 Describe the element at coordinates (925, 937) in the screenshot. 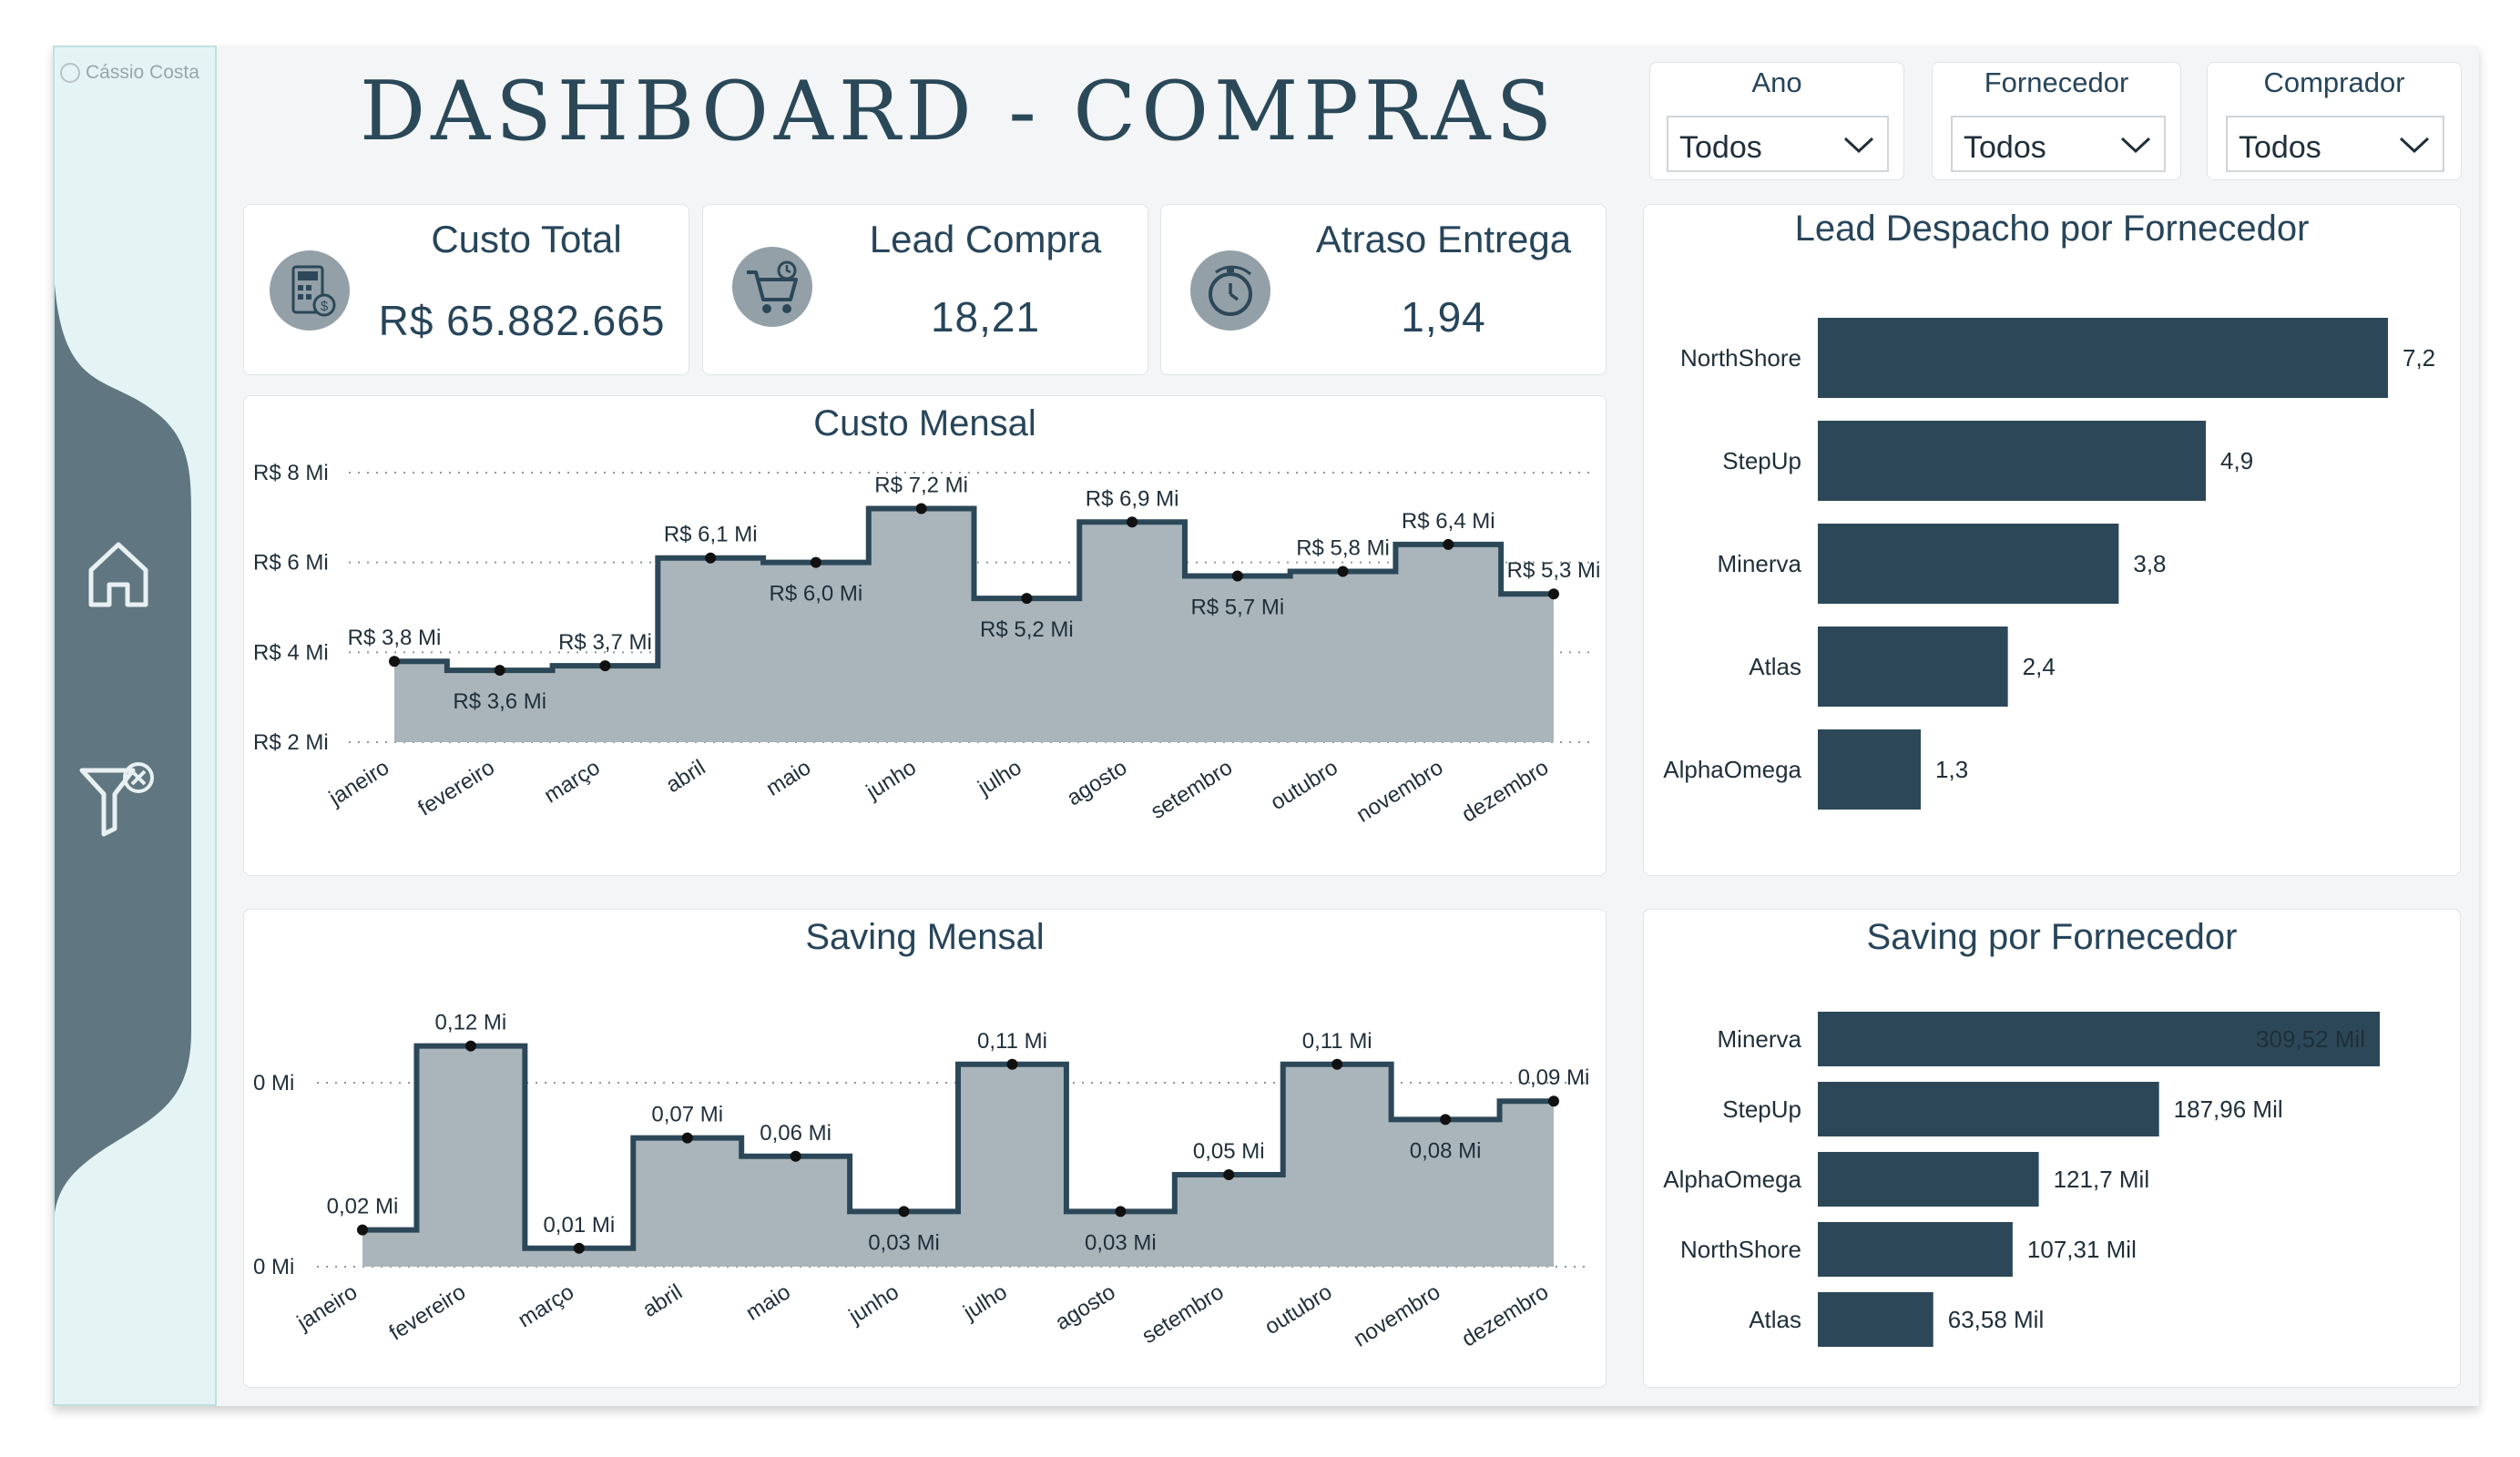

I see `chart-title: Saving Mensal` at that location.